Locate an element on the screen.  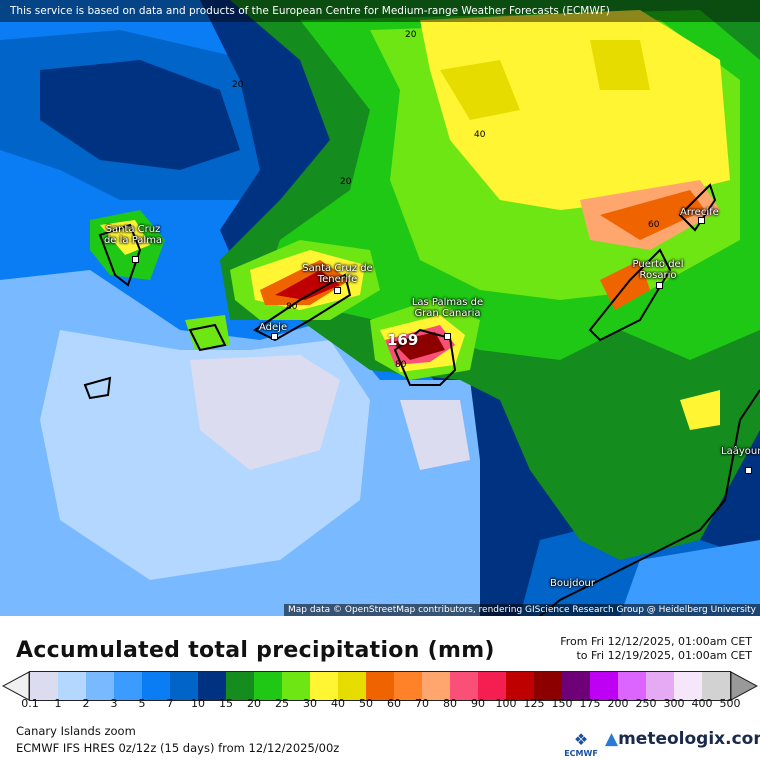
legend-tick-label: 200 is located at coordinates (618, 703).